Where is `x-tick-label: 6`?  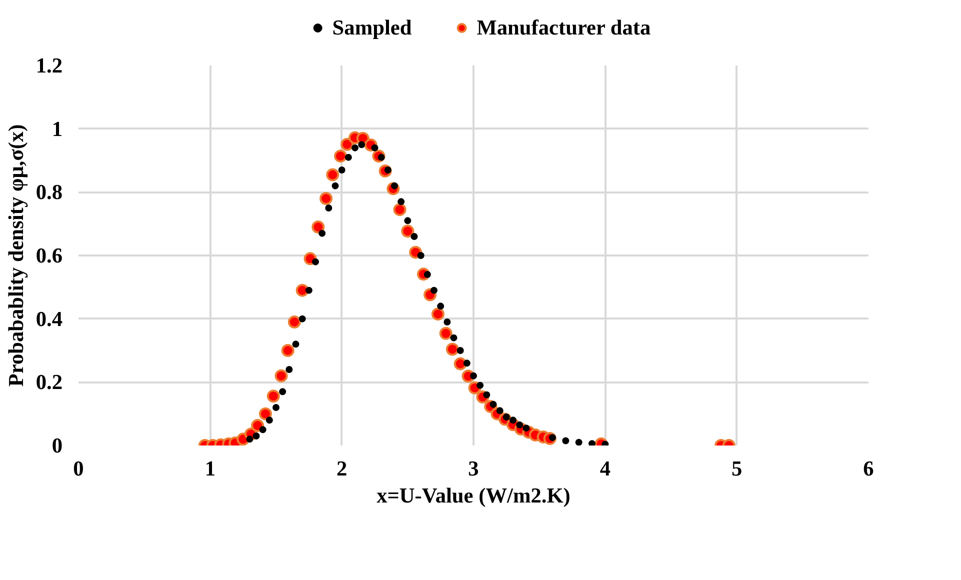 x-tick-label: 6 is located at coordinates (868, 468).